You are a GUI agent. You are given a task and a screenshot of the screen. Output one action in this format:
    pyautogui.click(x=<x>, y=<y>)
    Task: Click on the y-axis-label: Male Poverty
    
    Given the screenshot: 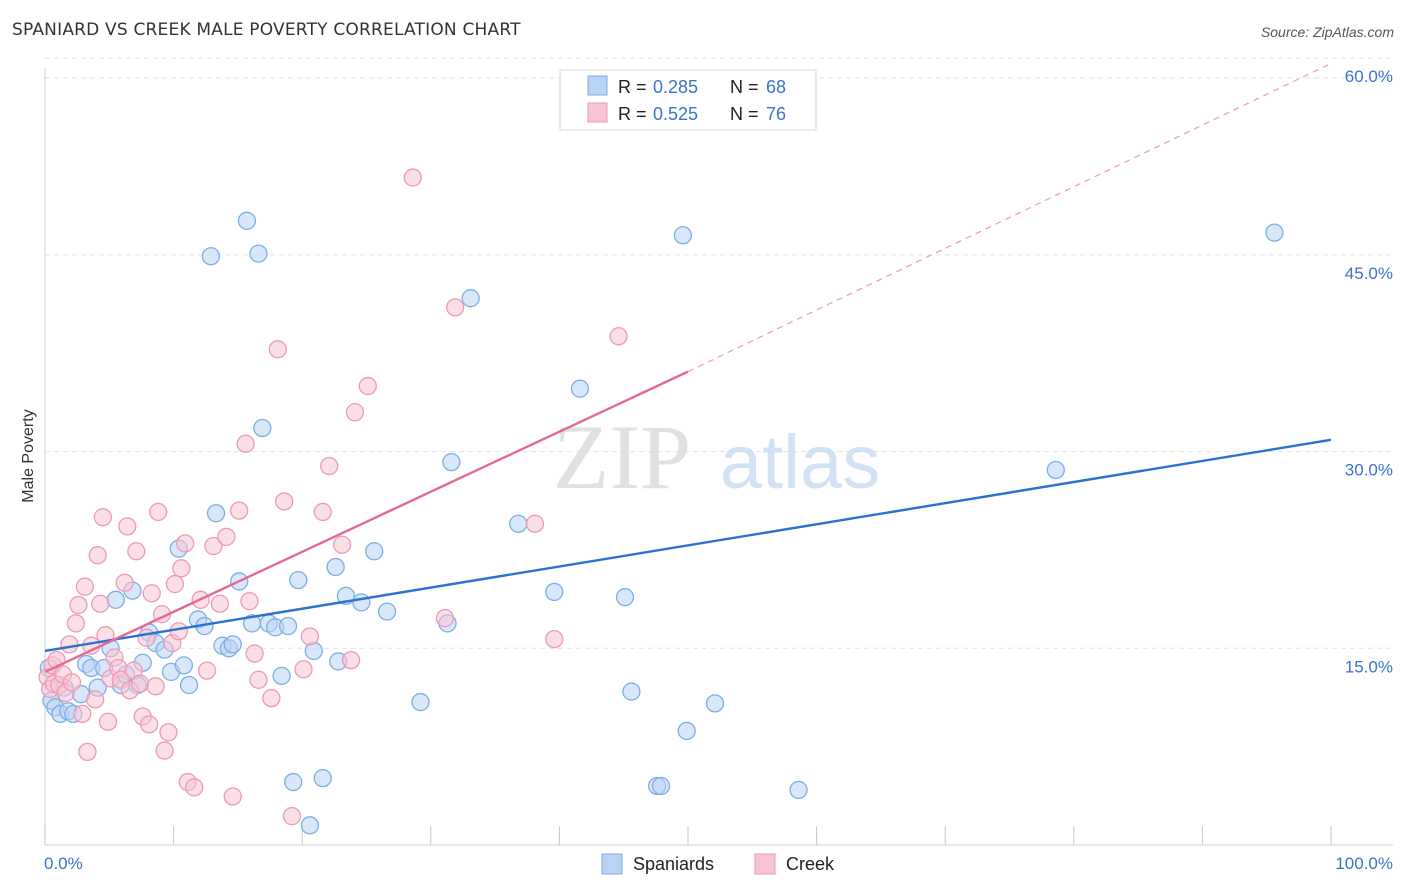 What is the action you would take?
    pyautogui.click(x=28, y=455)
    